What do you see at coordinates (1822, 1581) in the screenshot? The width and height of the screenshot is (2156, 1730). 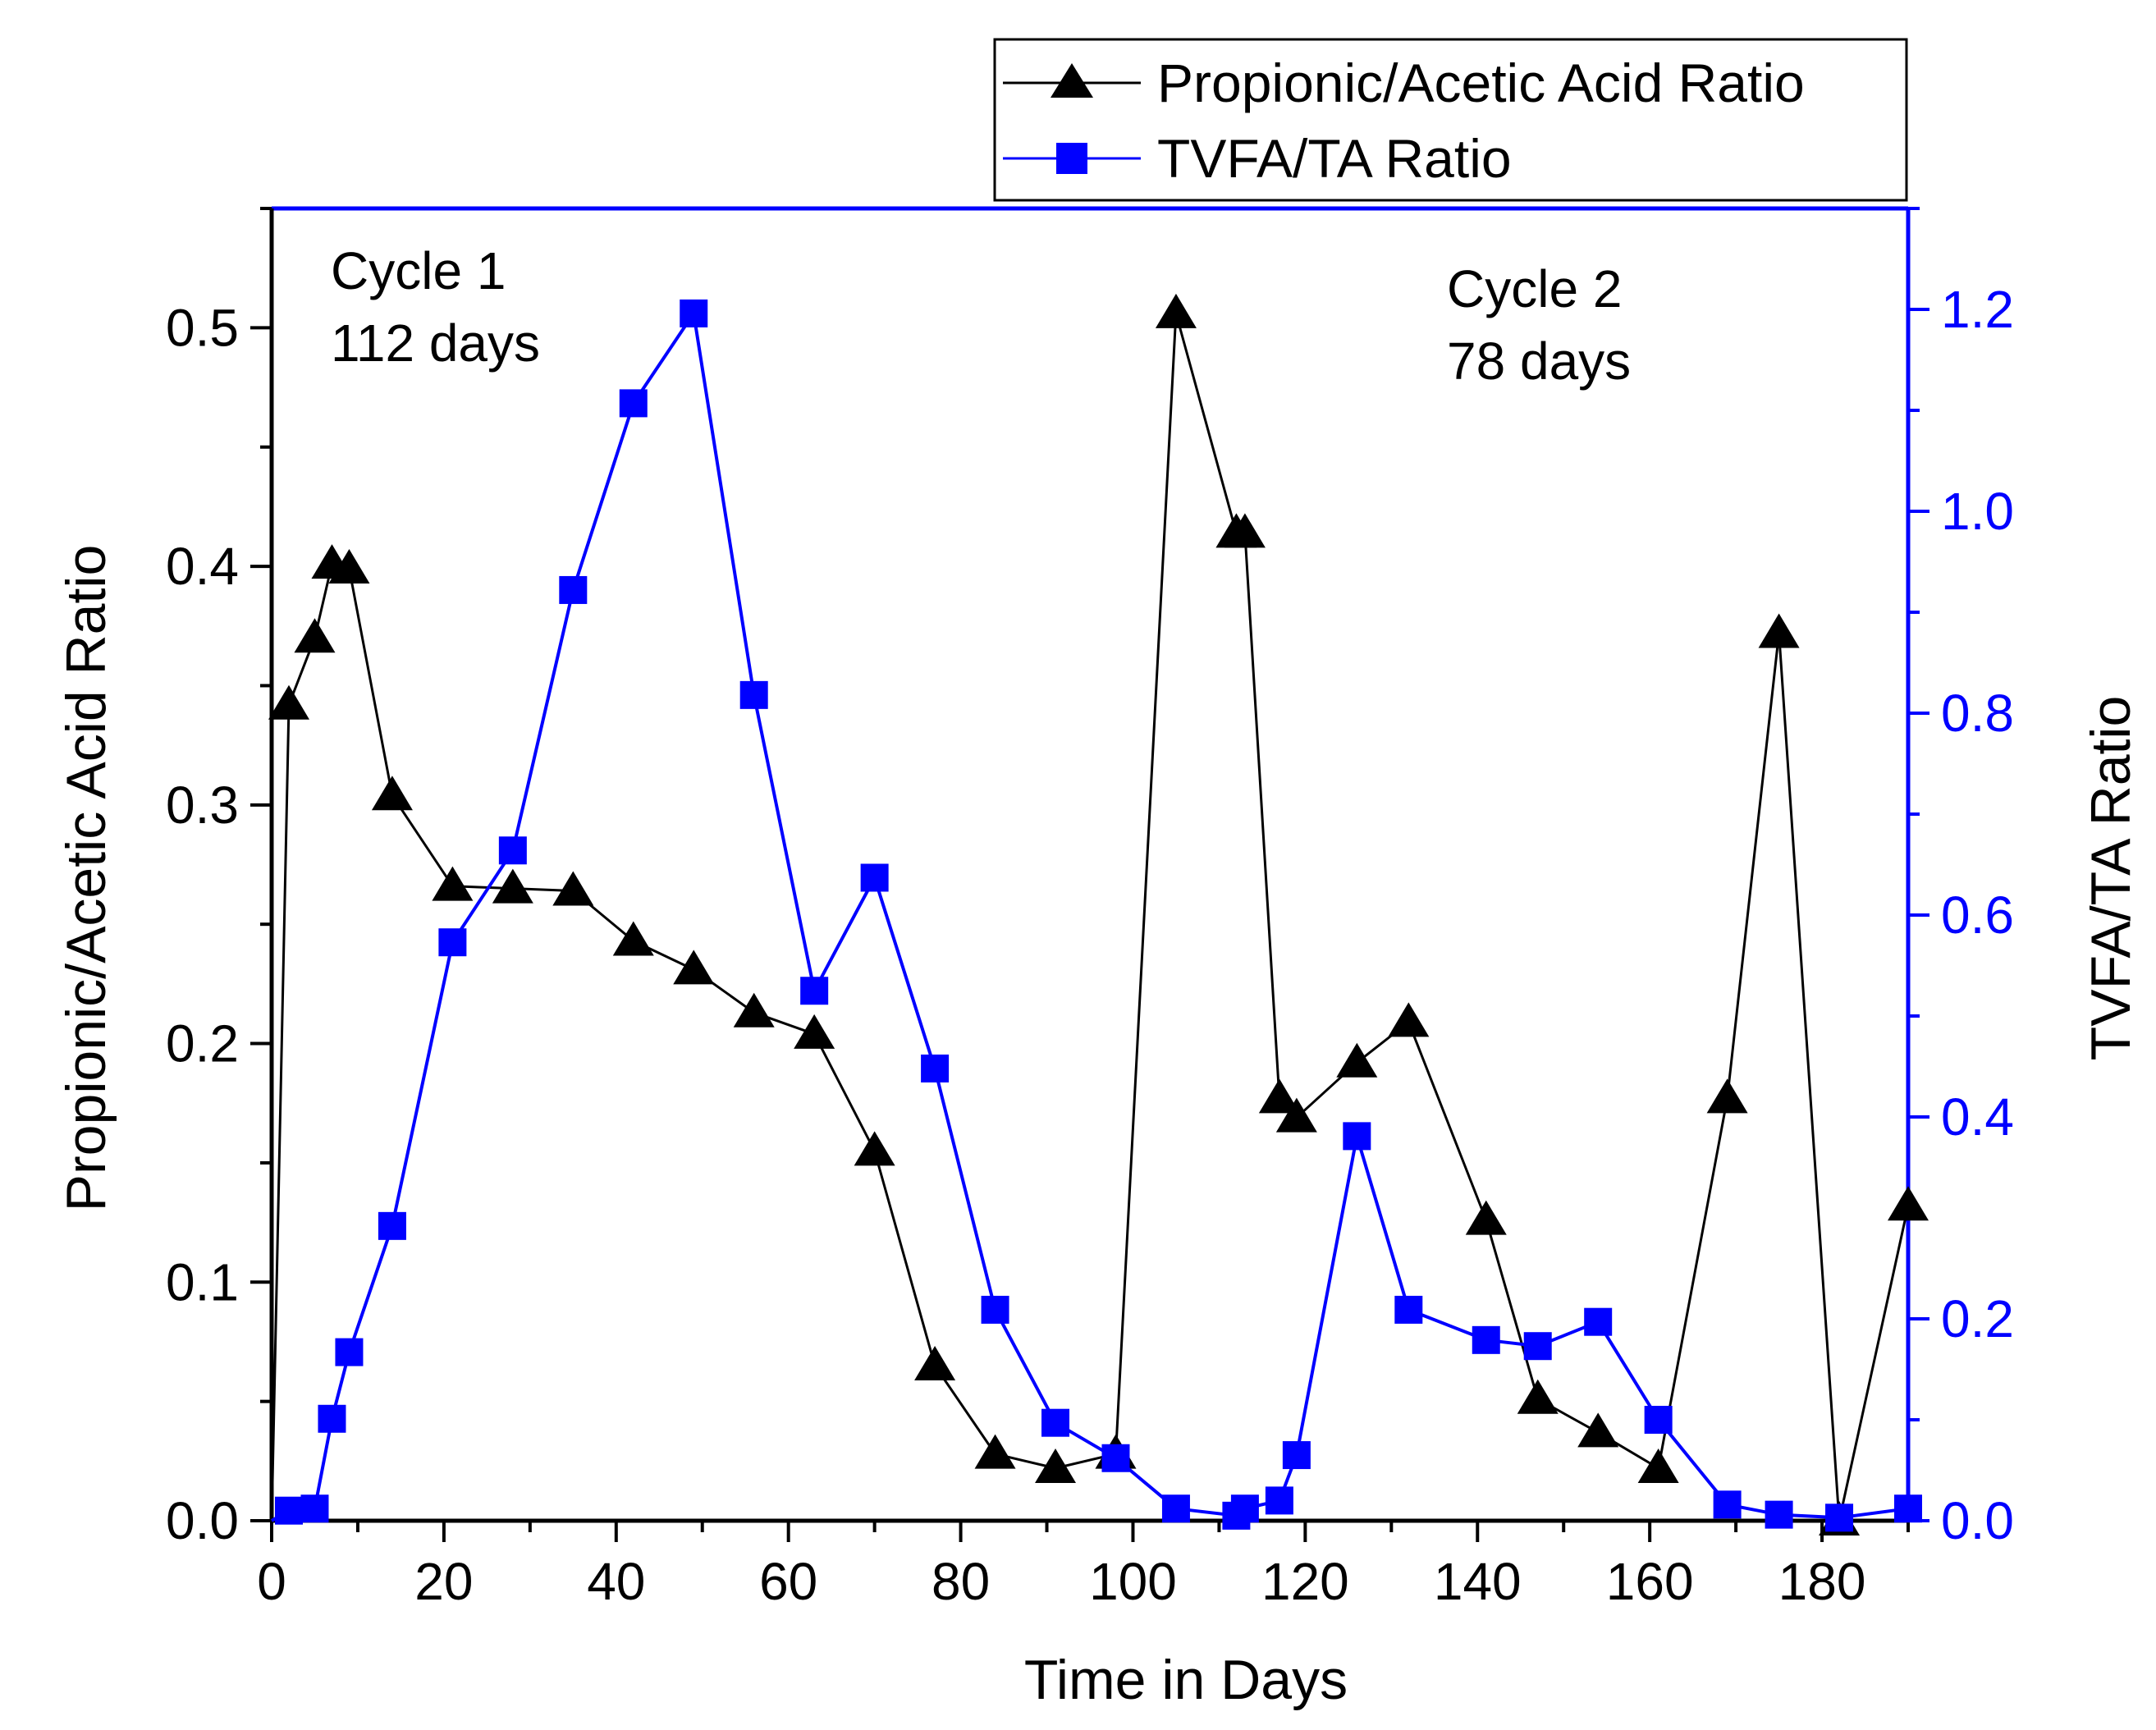 I see `x-tick-label: 180` at bounding box center [1822, 1581].